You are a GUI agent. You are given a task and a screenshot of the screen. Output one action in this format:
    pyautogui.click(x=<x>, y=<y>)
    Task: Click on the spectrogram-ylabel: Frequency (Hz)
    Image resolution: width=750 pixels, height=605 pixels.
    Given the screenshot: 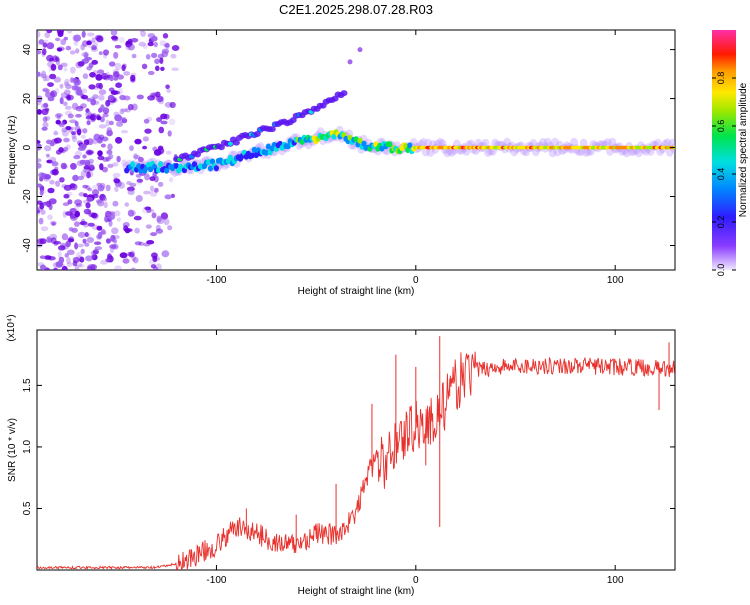 What is the action you would take?
    pyautogui.click(x=12, y=150)
    